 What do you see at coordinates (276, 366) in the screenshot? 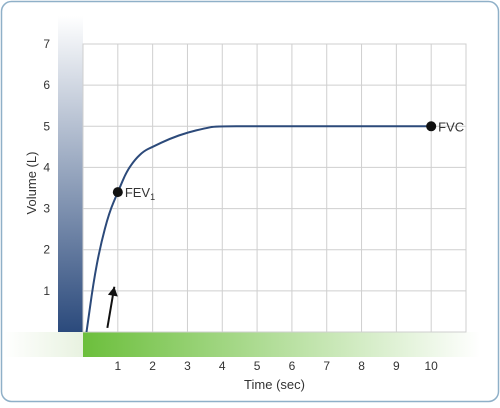
I see `x-axis-ticks: 1 2 3 4 5 6 7 8 9 10` at bounding box center [276, 366].